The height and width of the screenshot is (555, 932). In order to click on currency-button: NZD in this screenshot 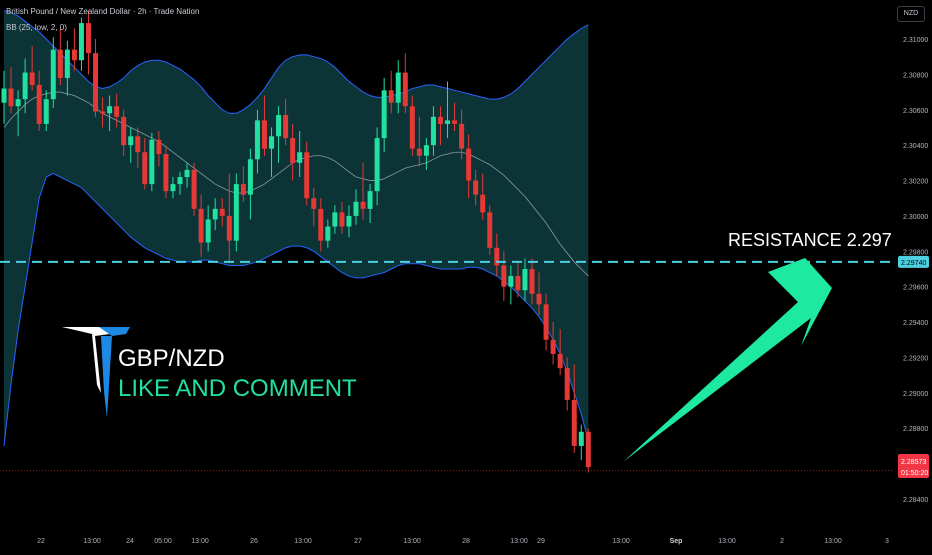, I will do `click(911, 14)`.